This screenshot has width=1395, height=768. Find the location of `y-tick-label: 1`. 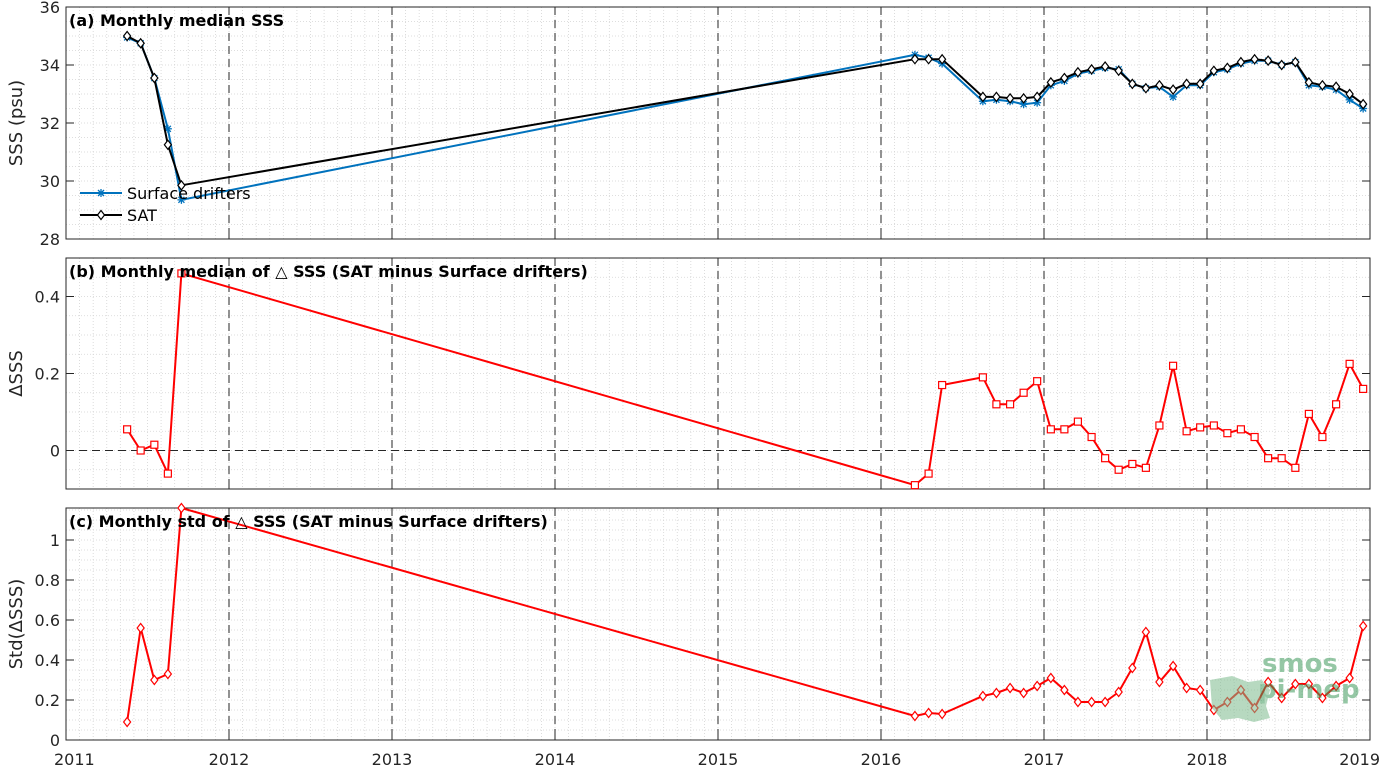

y-tick-label: 1 is located at coordinates (55, 540).